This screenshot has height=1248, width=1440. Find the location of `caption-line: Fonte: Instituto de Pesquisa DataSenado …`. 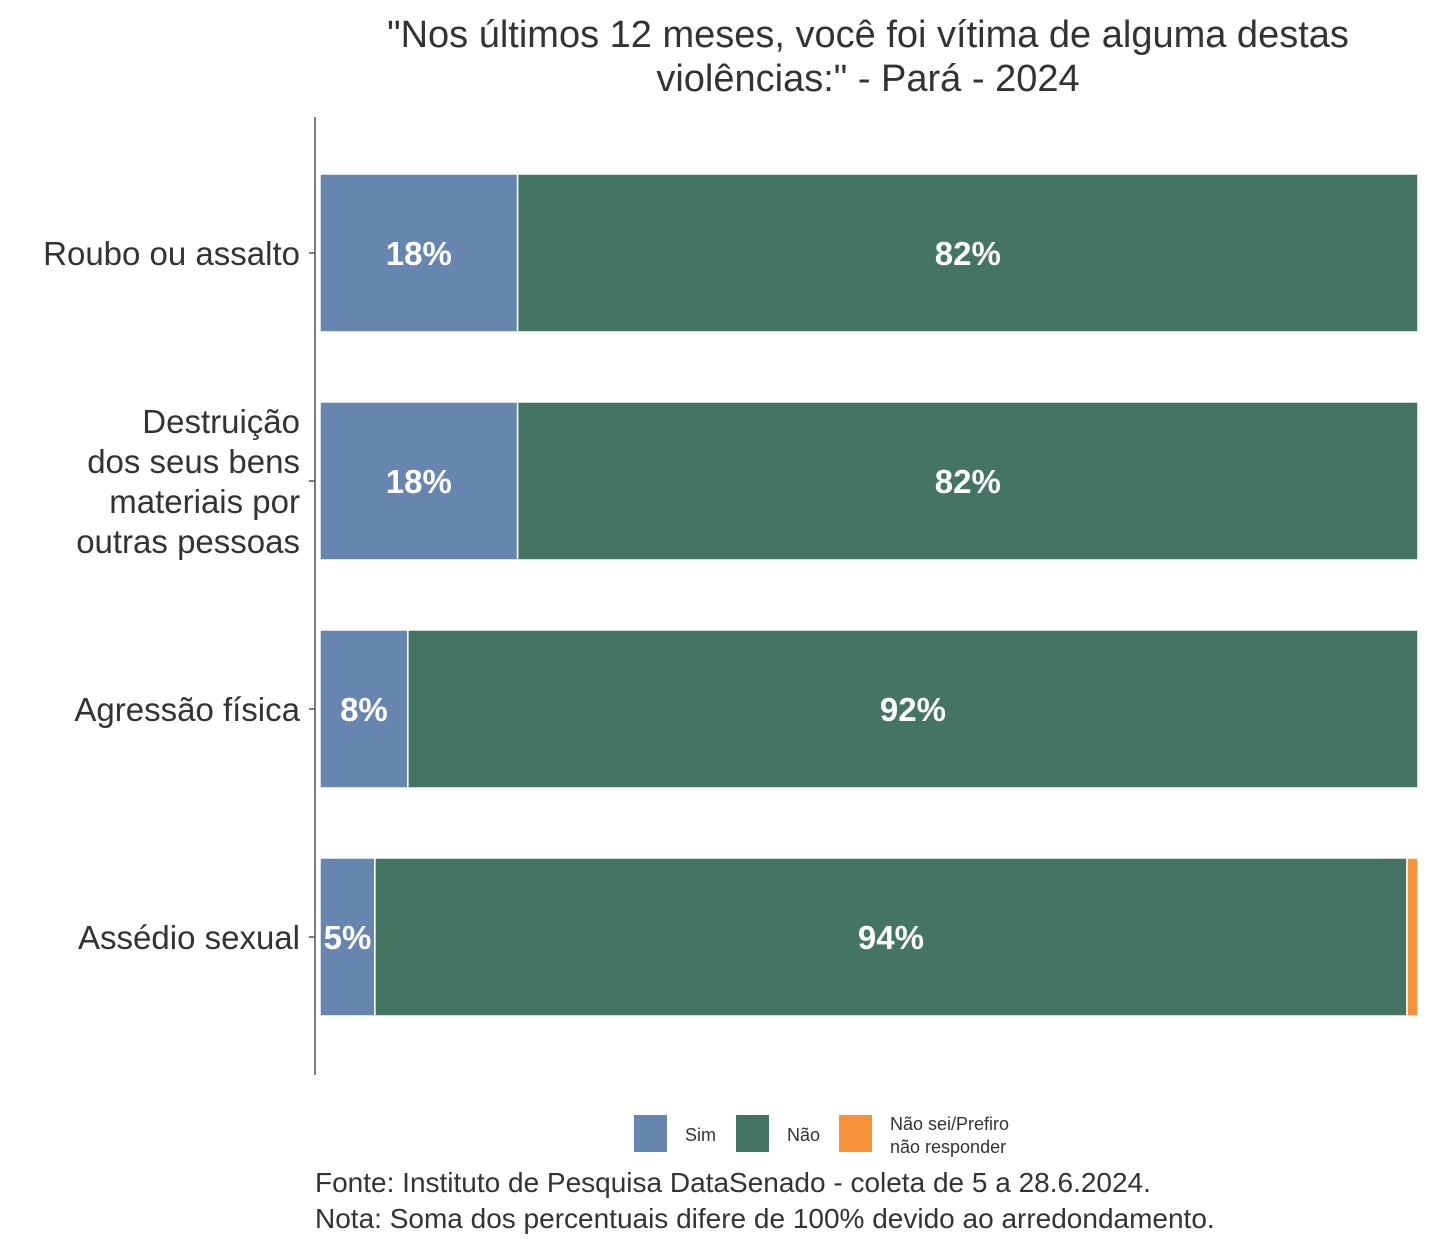

caption-line: Fonte: Instituto de Pesquisa DataSenado … is located at coordinates (733, 1182).